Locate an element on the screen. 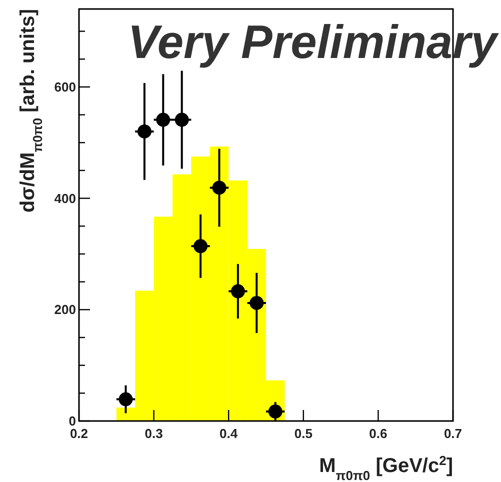 The width and height of the screenshot is (501, 482). x-tick-label: 0.4 is located at coordinates (229, 433).